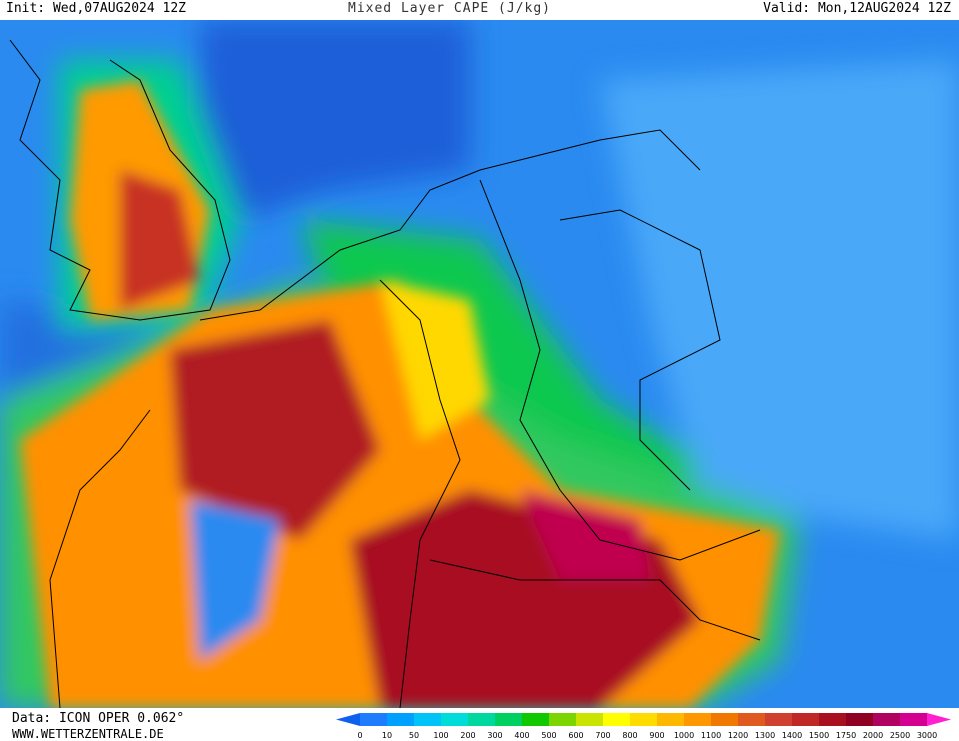  What do you see at coordinates (494, 735) in the screenshot?
I see `colorbar-label: 300` at bounding box center [494, 735].